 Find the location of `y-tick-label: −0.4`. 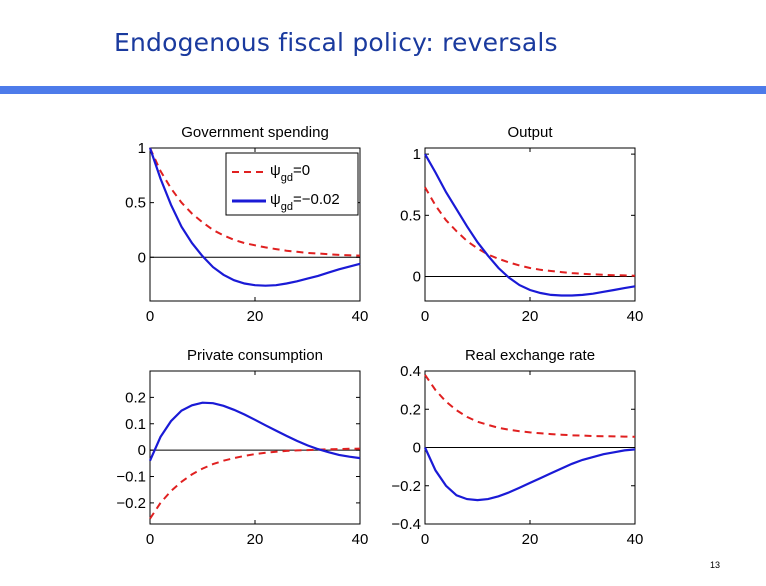

y-tick-label: −0.4 is located at coordinates (406, 524).